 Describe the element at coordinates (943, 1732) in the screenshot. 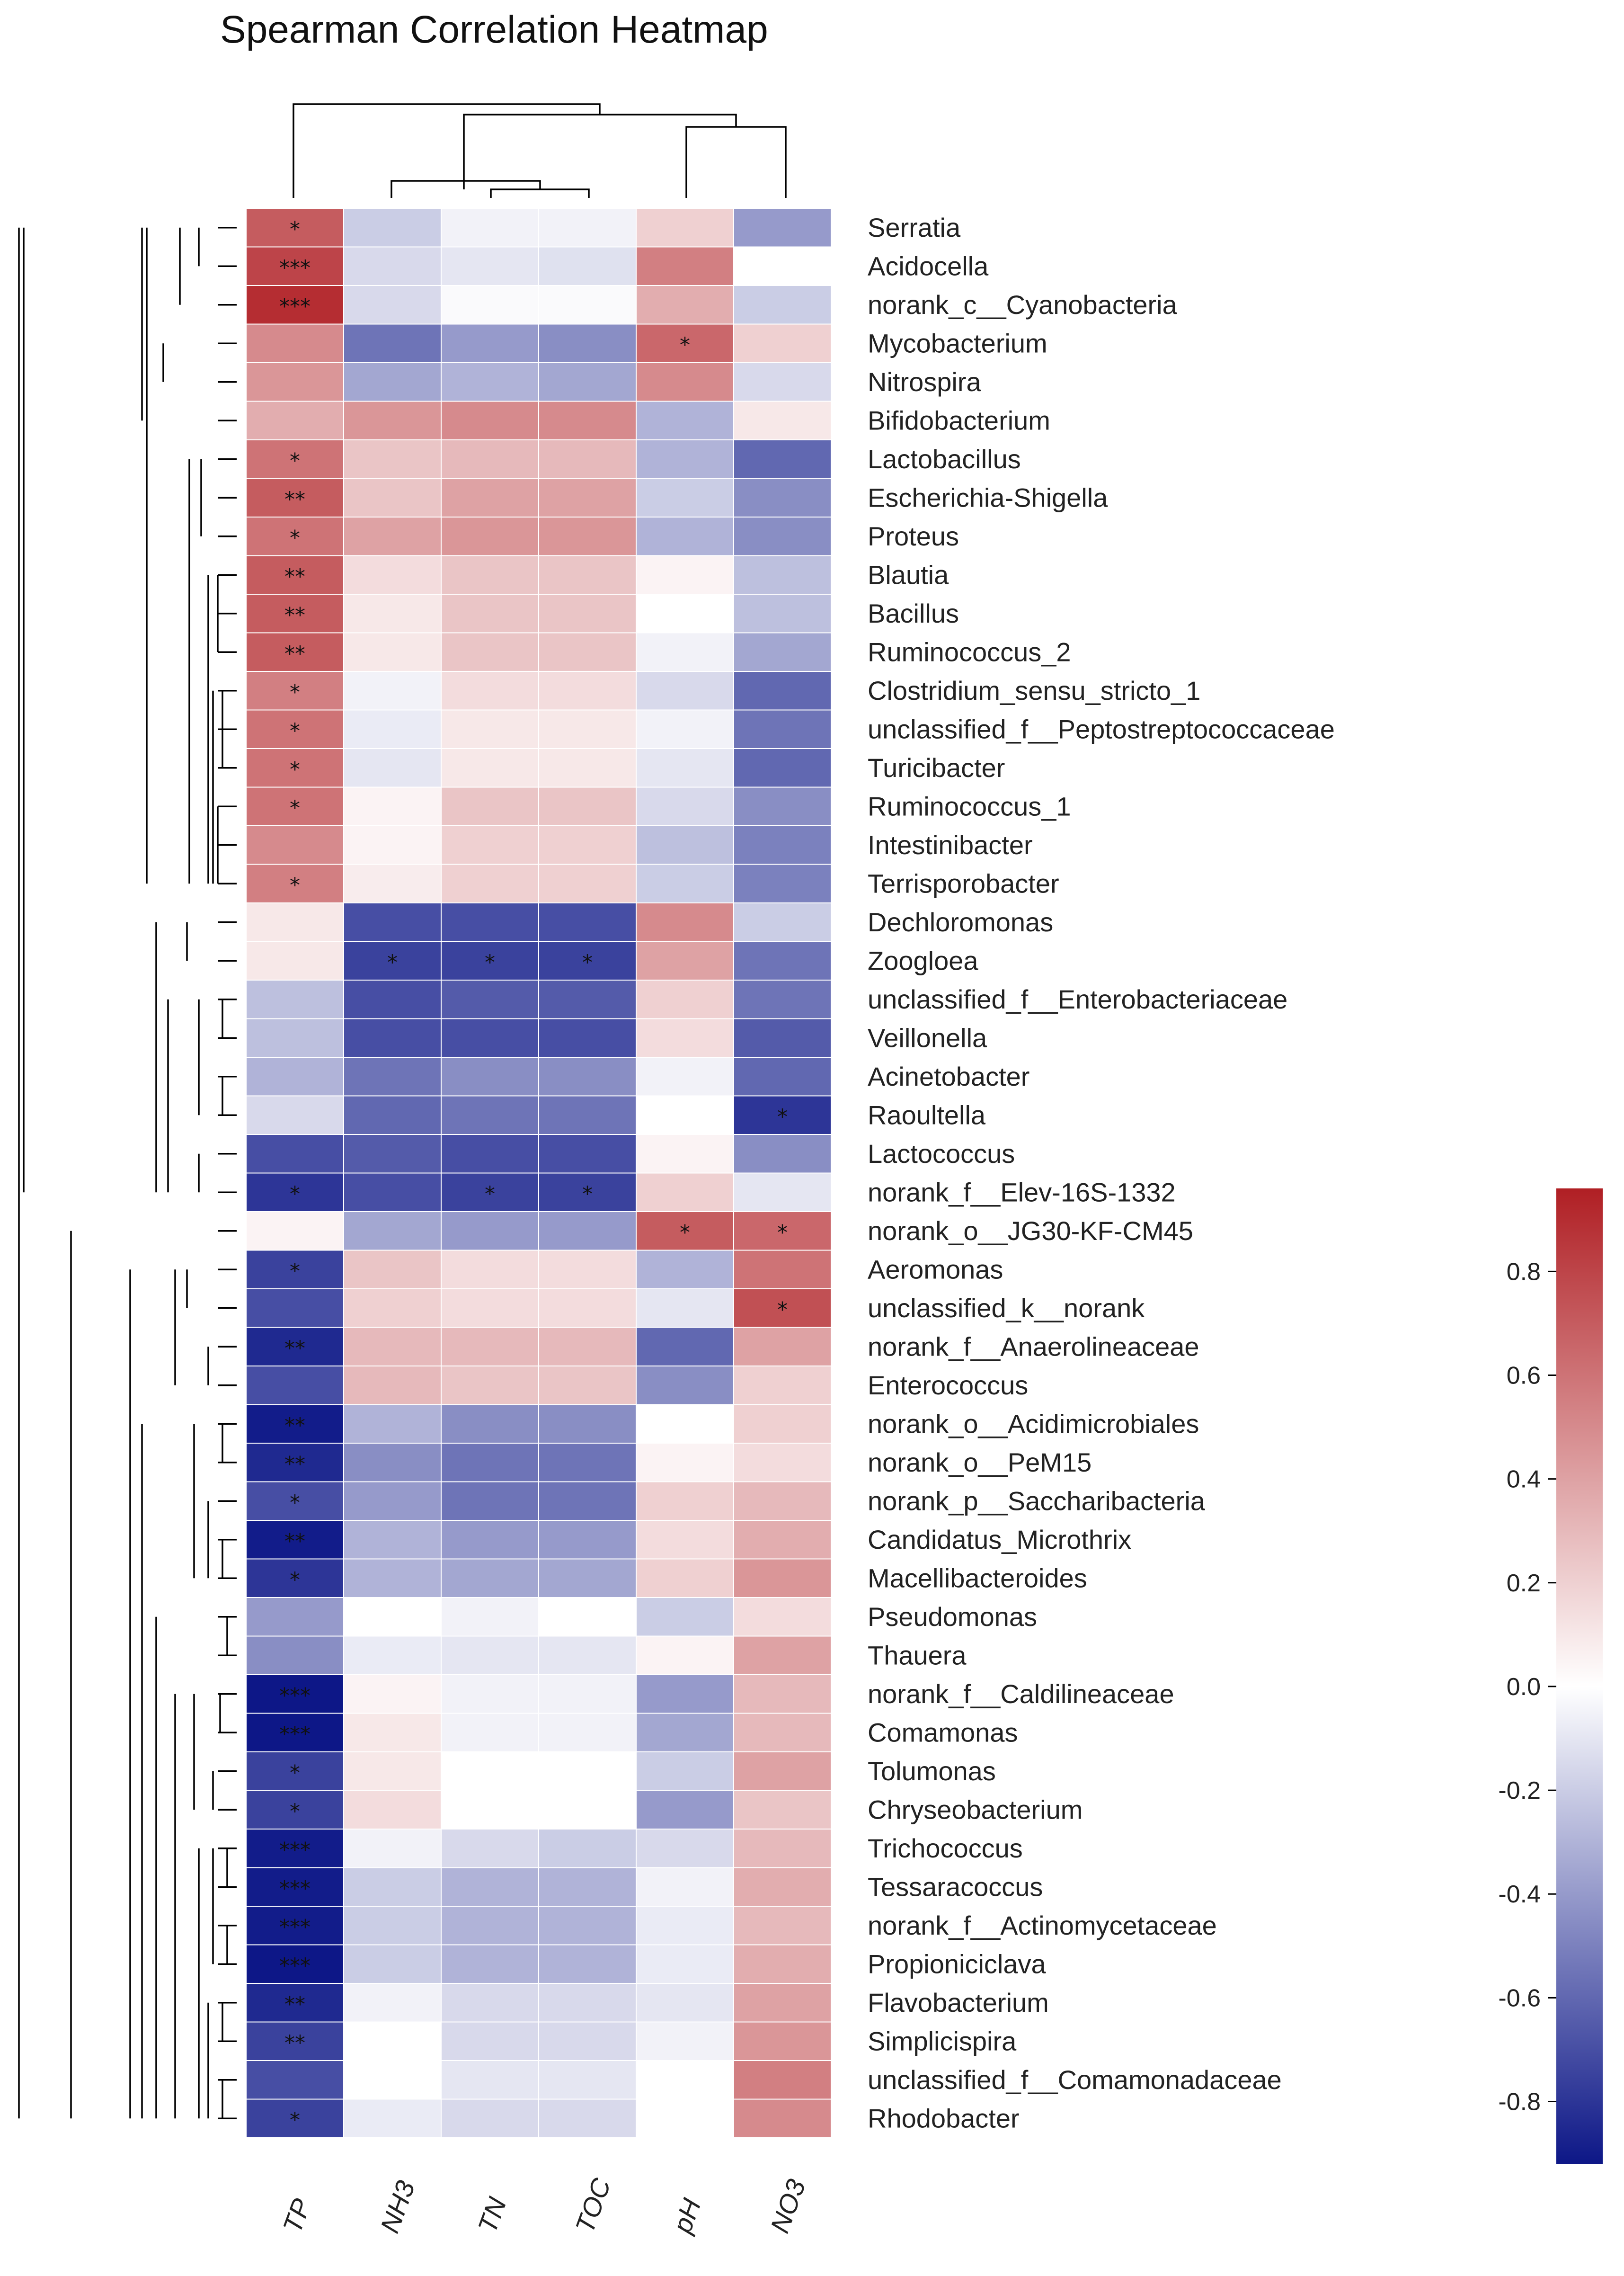

I see `row-label: Comamonas` at that location.